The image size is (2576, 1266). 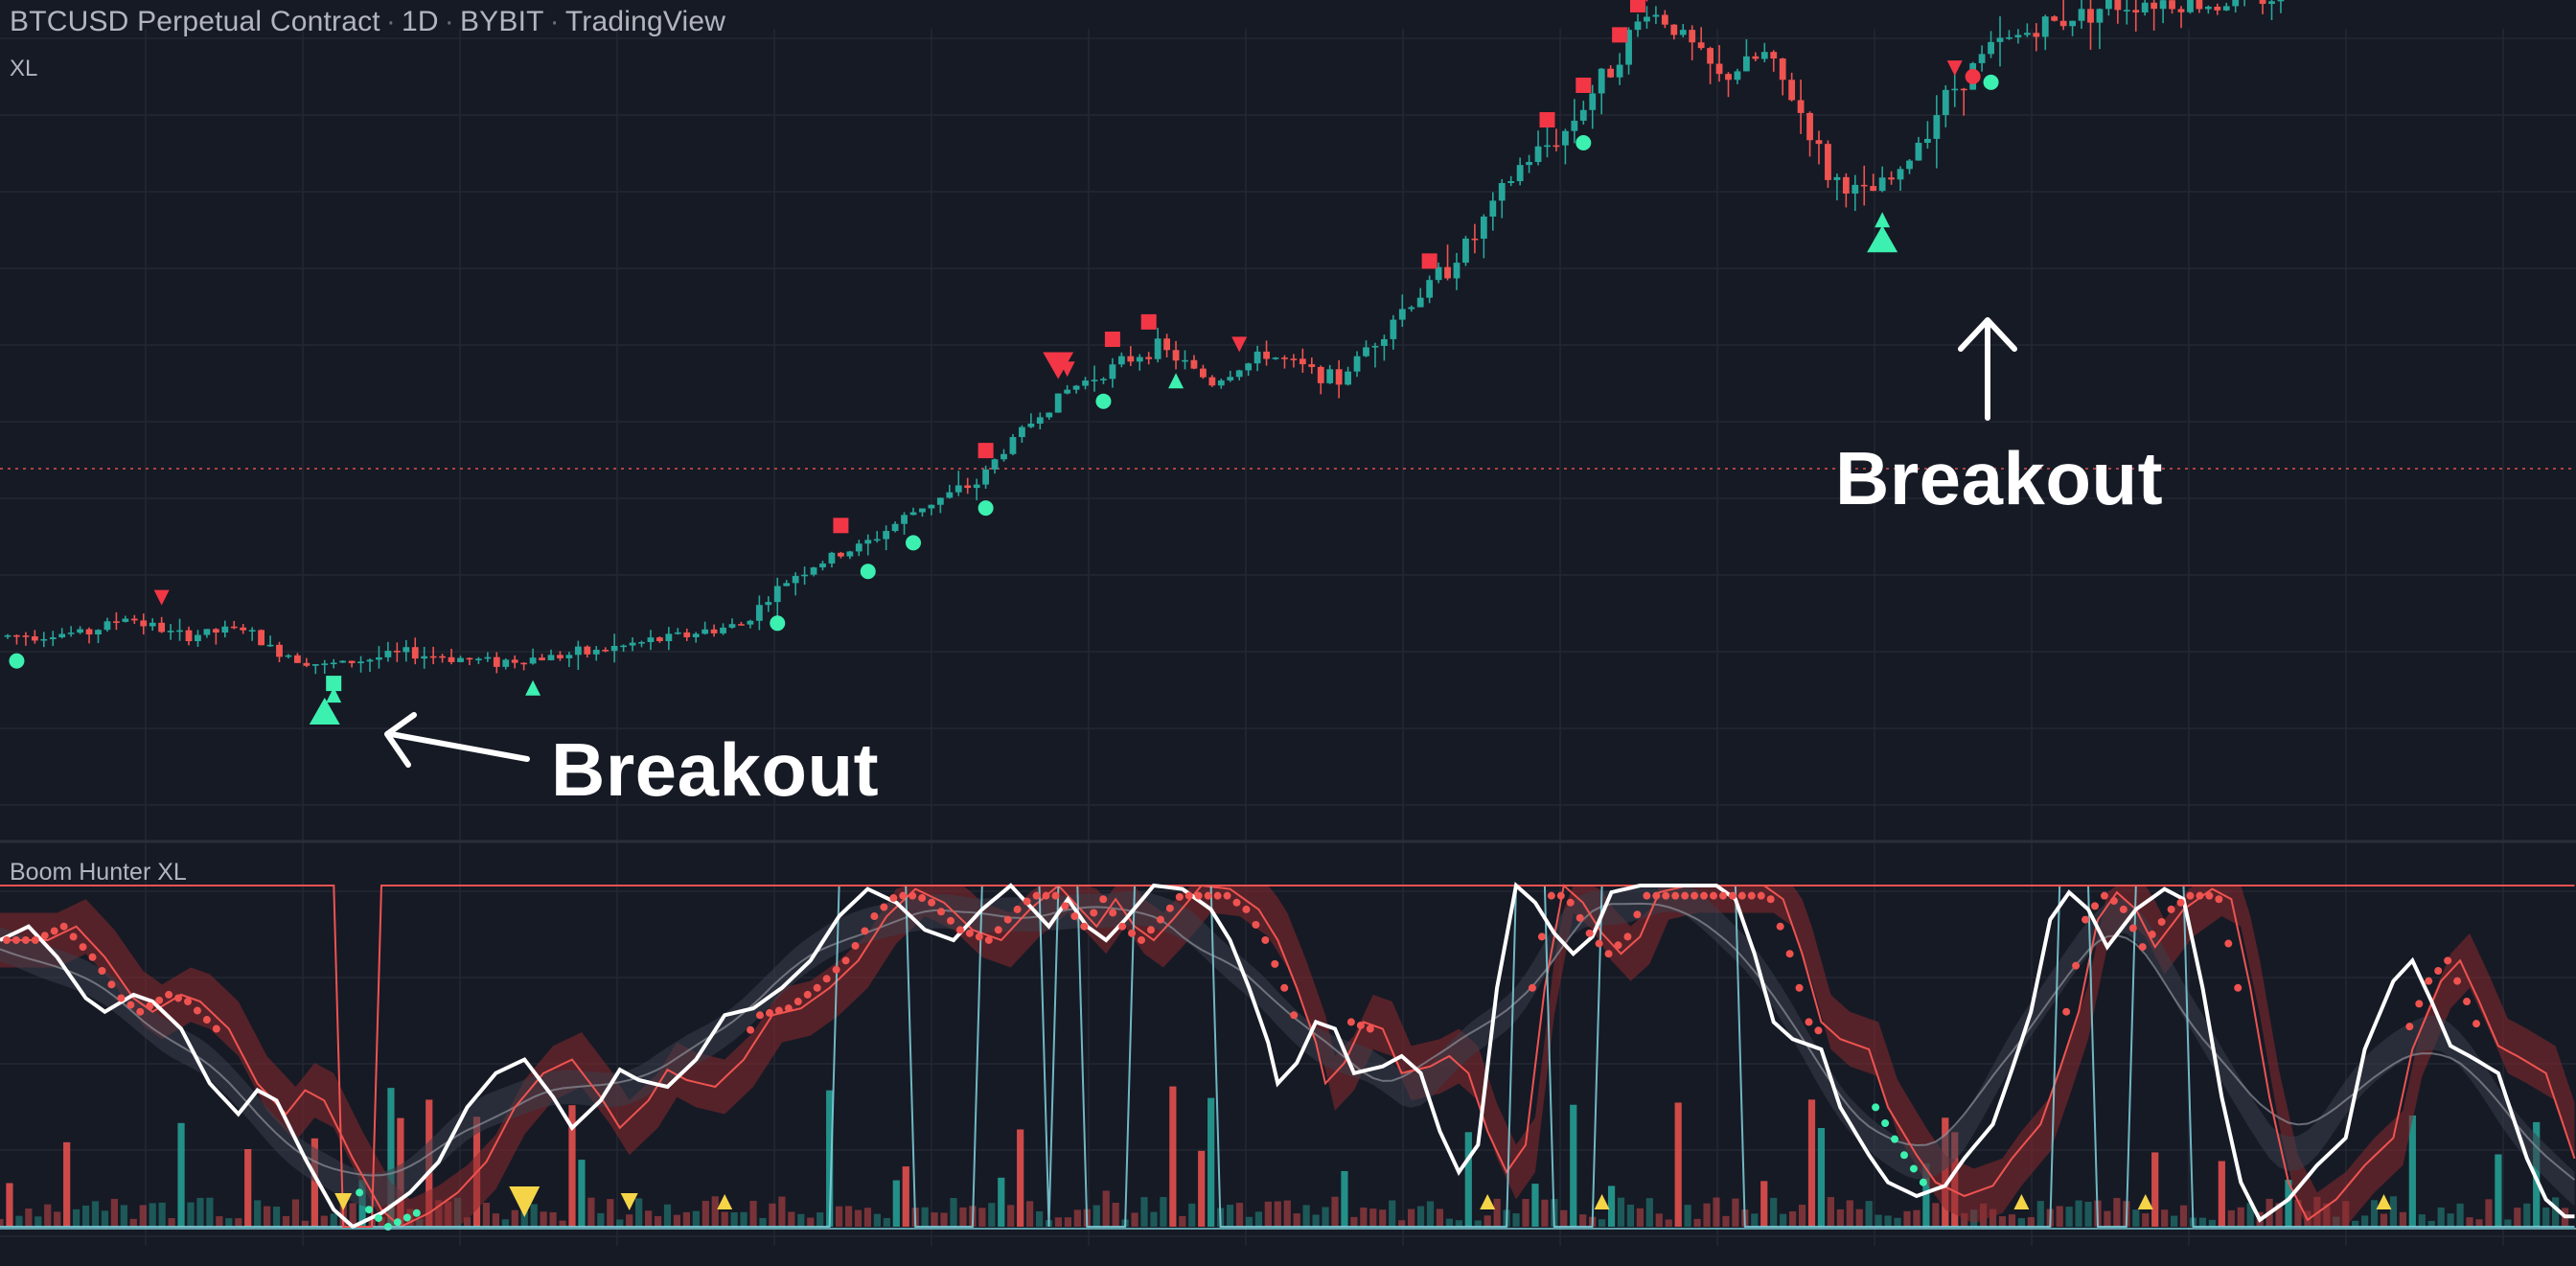 I want to click on buy-circle-marker, so click(x=1991, y=82).